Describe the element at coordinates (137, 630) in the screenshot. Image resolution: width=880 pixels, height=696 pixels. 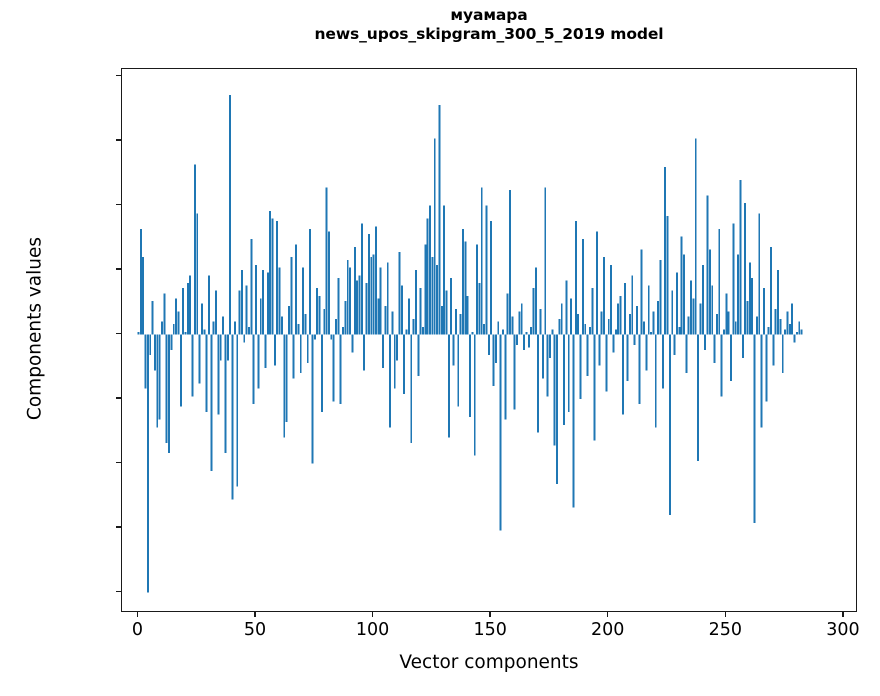
I see `x-tick-label: 0` at that location.